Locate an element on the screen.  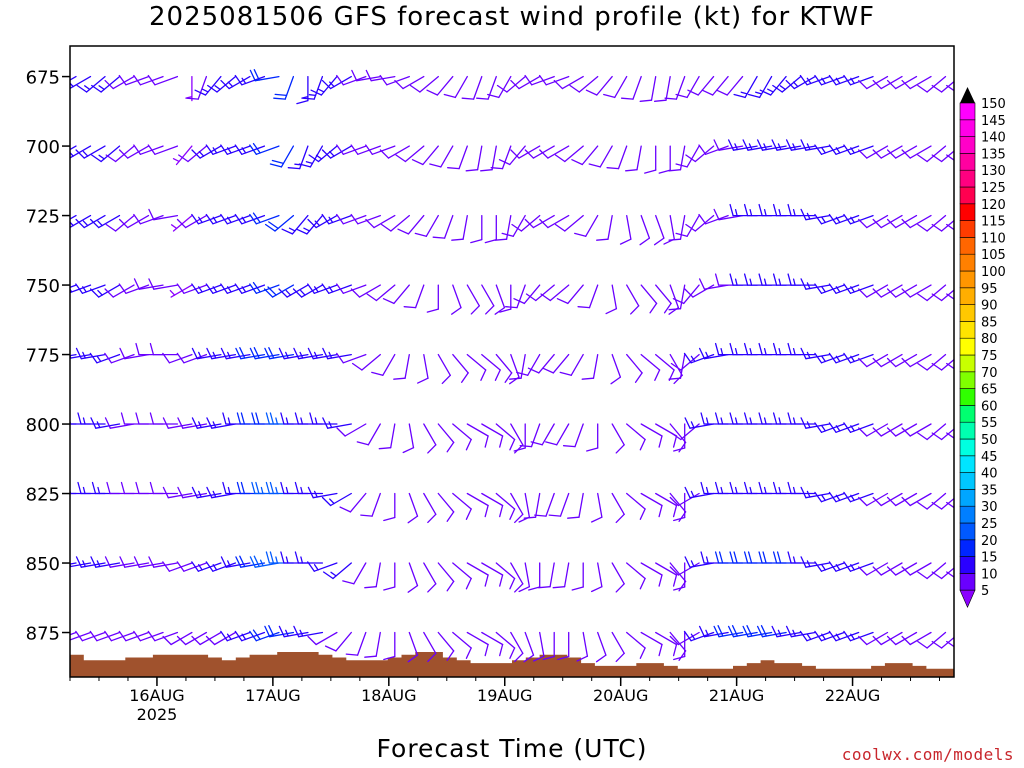
colorbar-label: 145 is located at coordinates (993, 121).